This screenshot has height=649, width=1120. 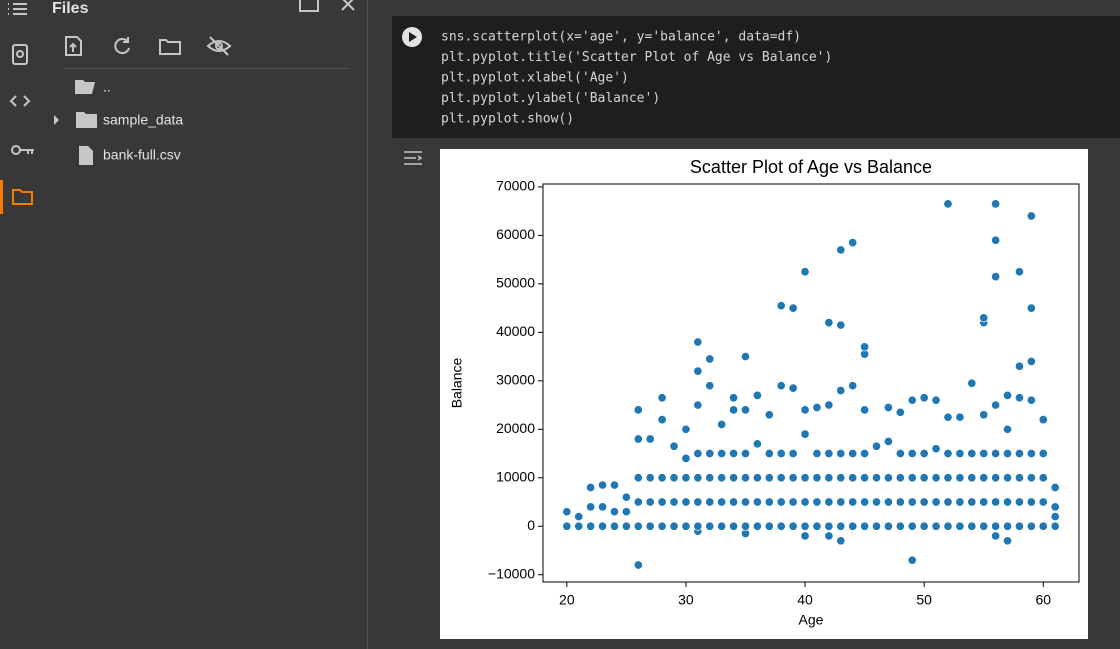 I want to click on menu-icon, so click(x=17, y=9).